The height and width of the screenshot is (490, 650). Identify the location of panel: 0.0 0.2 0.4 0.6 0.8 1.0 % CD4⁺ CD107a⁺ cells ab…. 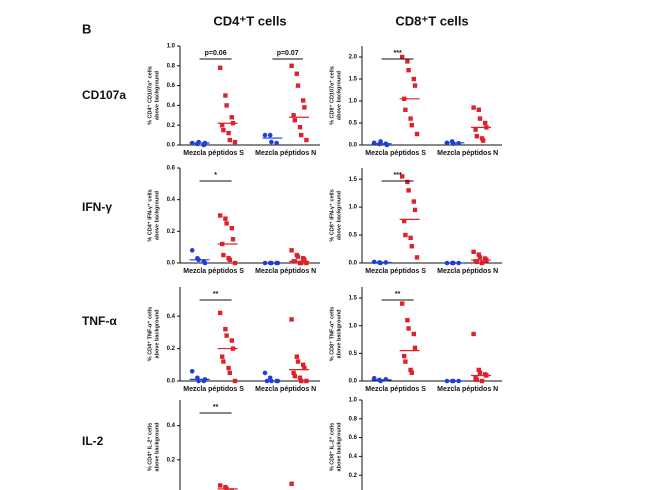
(233, 100).